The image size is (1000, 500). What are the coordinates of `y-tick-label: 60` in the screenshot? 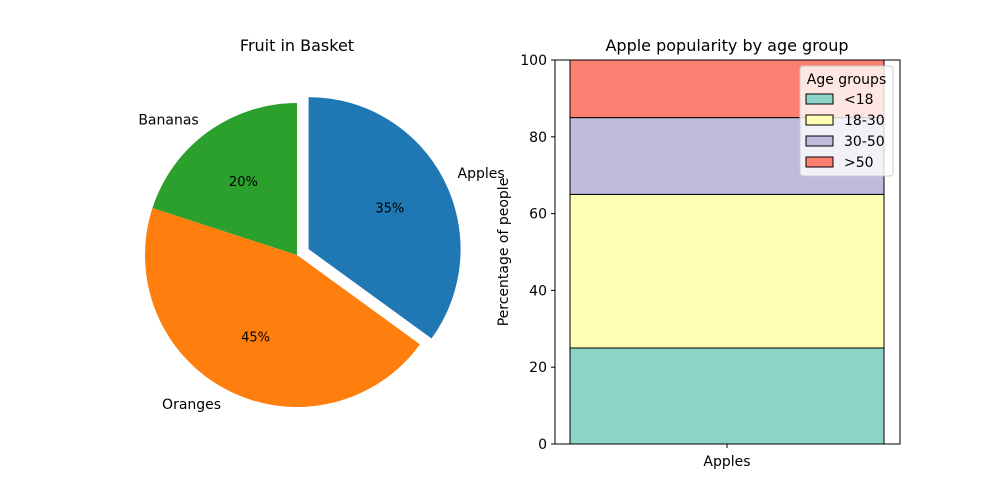 It's located at (538, 215).